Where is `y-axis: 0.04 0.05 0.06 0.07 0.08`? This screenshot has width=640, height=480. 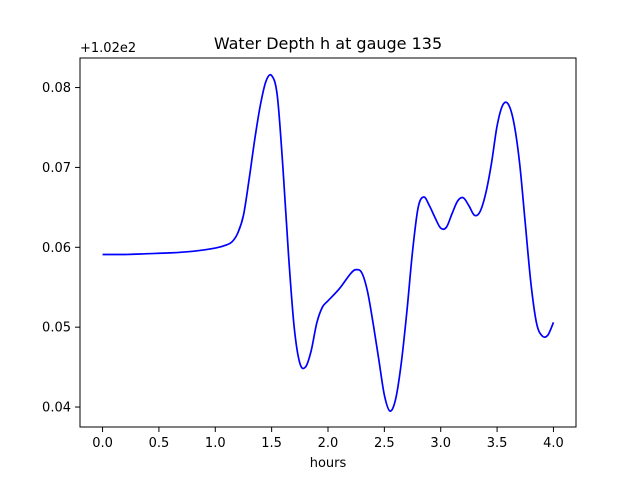 y-axis: 0.04 0.05 0.06 0.07 0.08 is located at coordinates (61, 248).